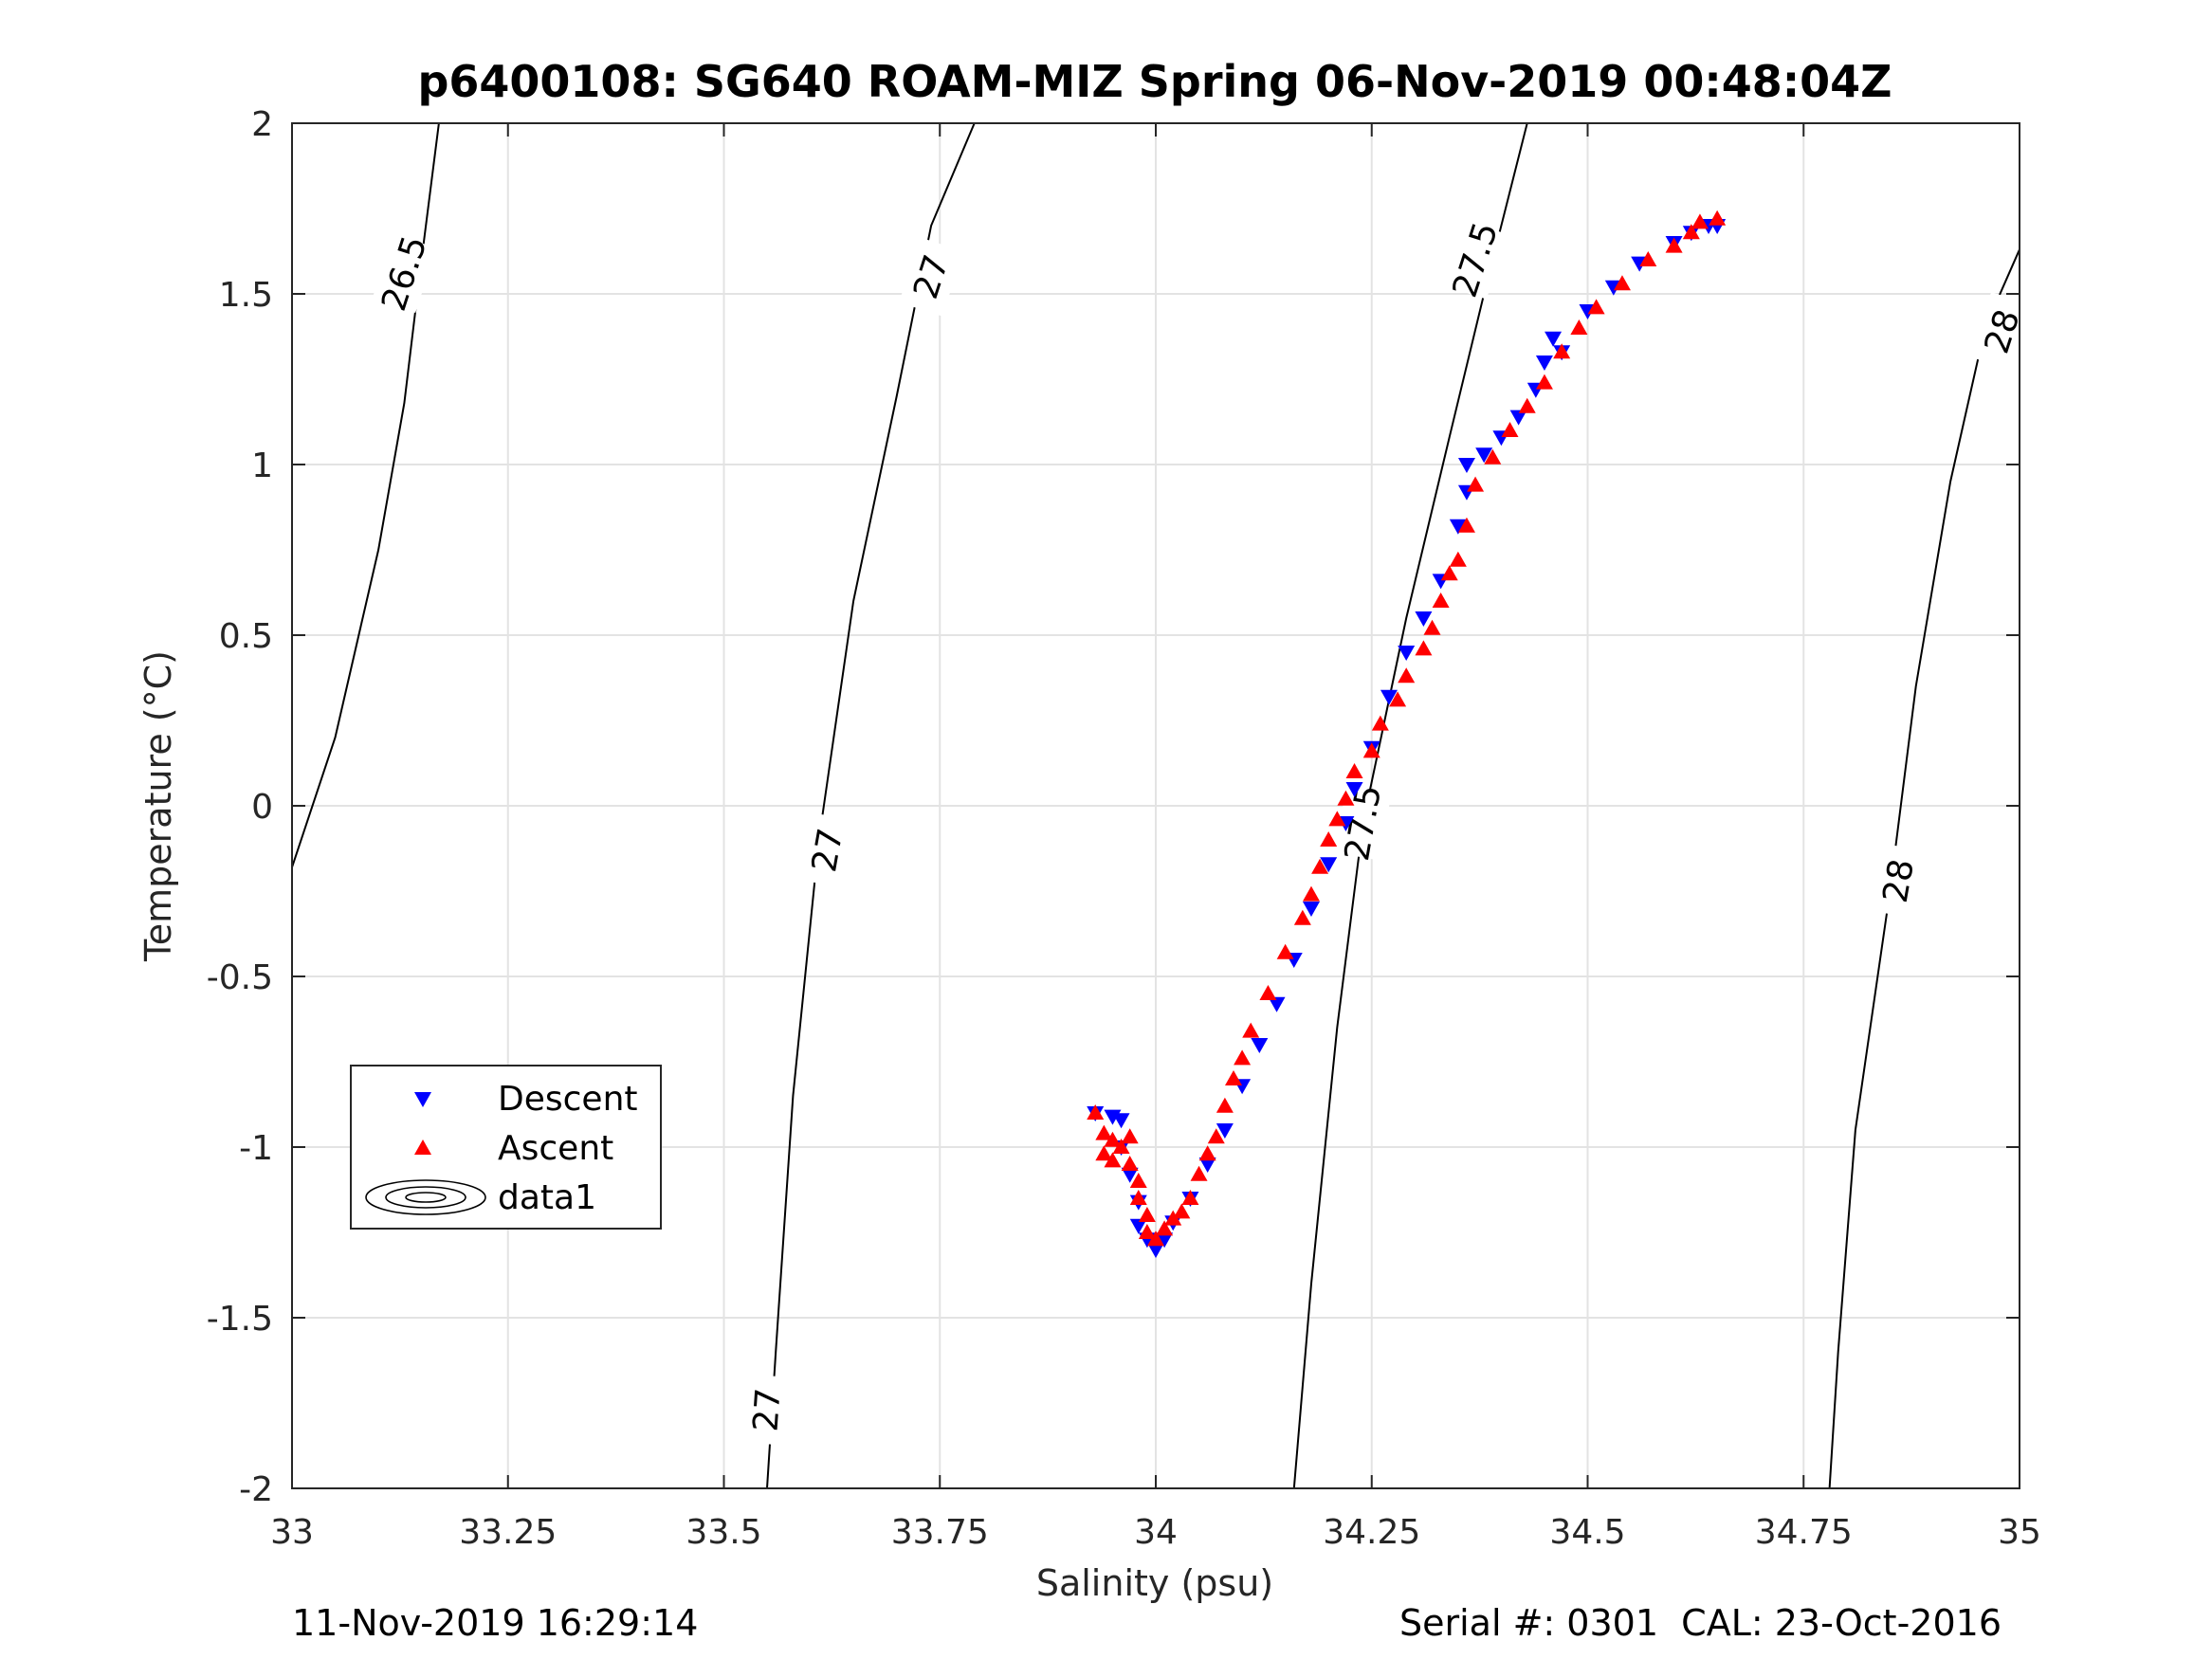 This screenshot has height=1659, width=2212. I want to click on legend-box, so click(506, 1147).